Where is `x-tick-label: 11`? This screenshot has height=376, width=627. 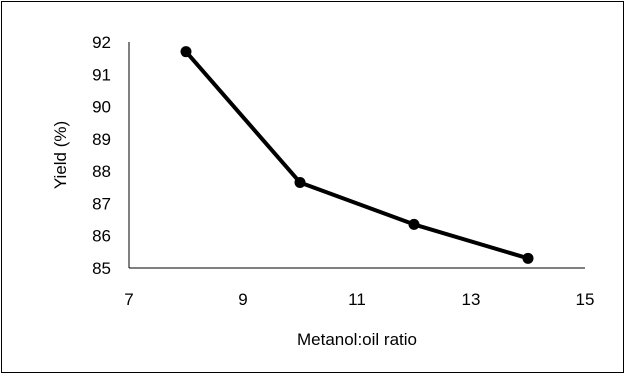
x-tick-label: 11 is located at coordinates (357, 299).